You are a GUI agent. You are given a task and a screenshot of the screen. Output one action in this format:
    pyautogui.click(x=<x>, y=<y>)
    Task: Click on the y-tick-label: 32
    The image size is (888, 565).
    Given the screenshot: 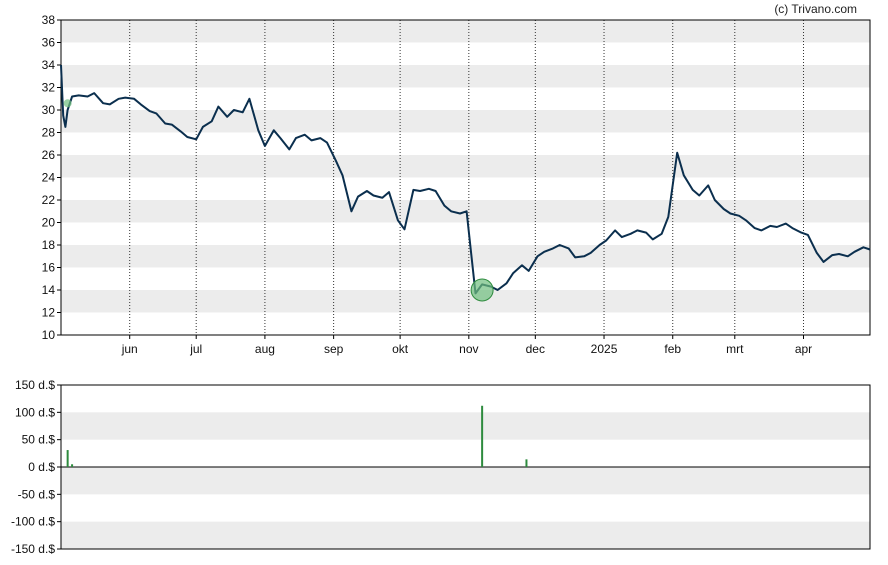 What is the action you would take?
    pyautogui.click(x=49, y=88)
    